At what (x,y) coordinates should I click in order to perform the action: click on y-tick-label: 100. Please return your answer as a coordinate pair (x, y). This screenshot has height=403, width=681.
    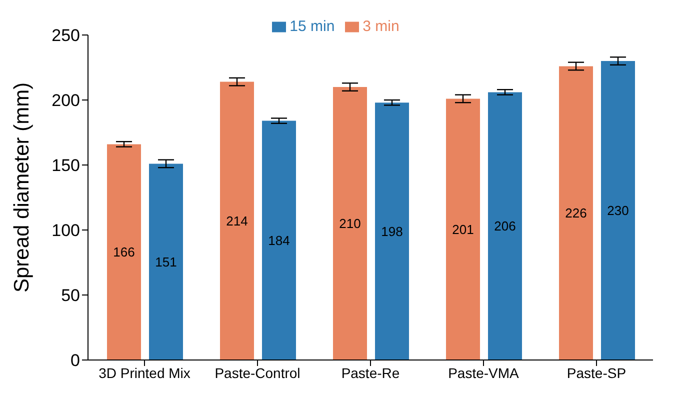
    Looking at the image, I should click on (66, 230).